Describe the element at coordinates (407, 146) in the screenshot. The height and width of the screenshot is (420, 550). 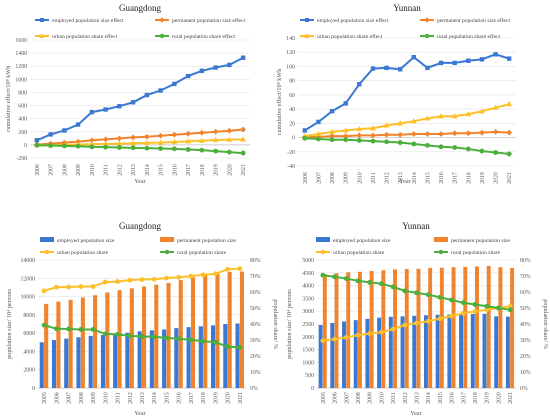
I see `series-line-rural-population-share-effect` at that location.